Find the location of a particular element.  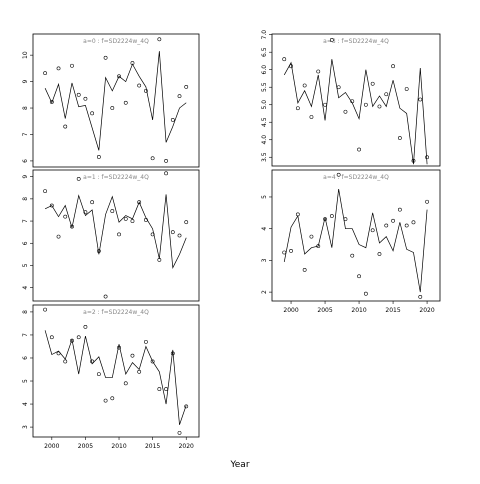

y-tick-label: 9 is located at coordinates (25, 177).